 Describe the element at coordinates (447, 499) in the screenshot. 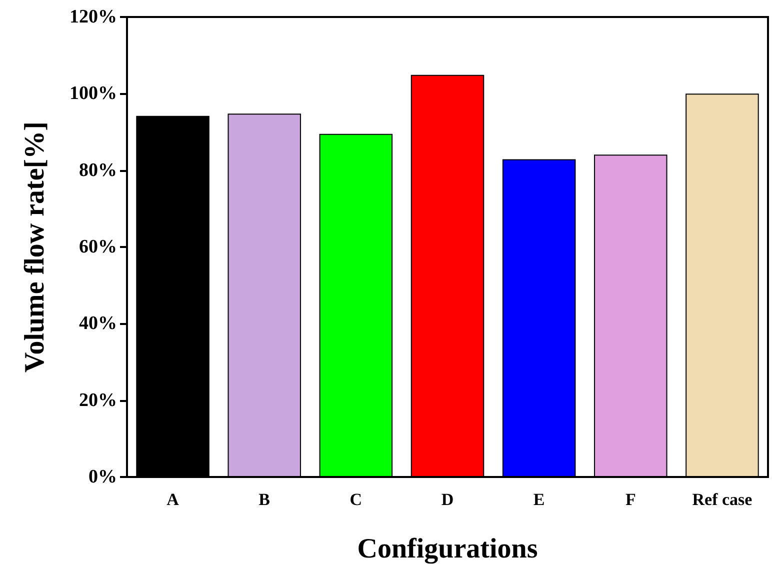

I see `x-tick-label: D` at that location.